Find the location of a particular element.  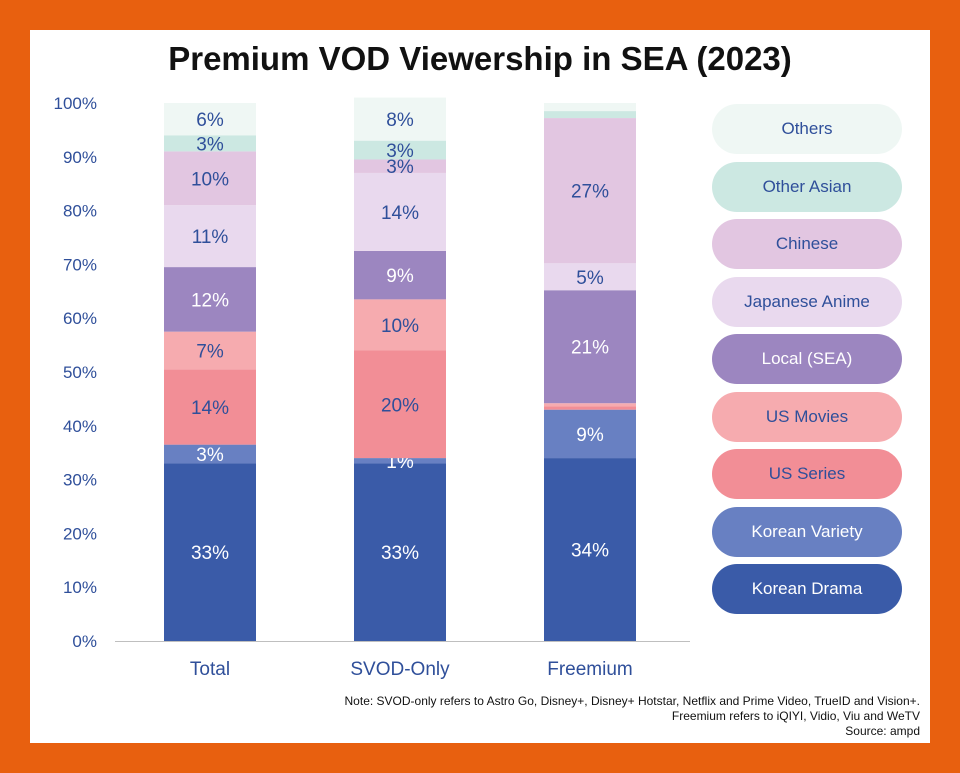

y-tick-label: 70% is located at coordinates (80, 264).